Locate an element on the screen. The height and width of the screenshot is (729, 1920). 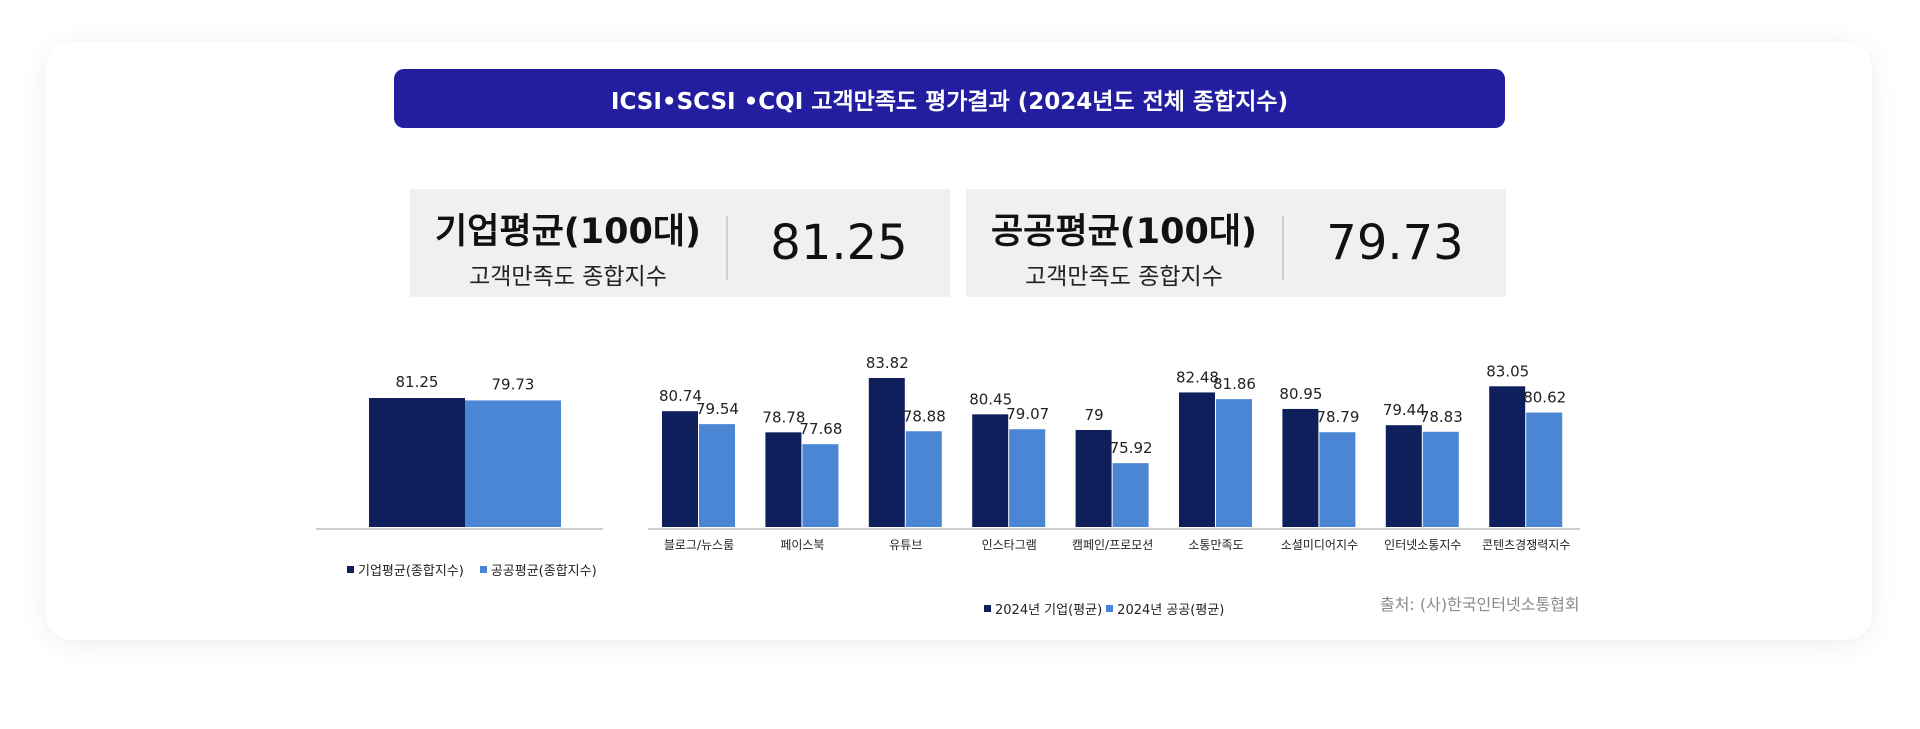
legend-label-public-2024: 2024년 공공(평균) is located at coordinates (1171, 610).